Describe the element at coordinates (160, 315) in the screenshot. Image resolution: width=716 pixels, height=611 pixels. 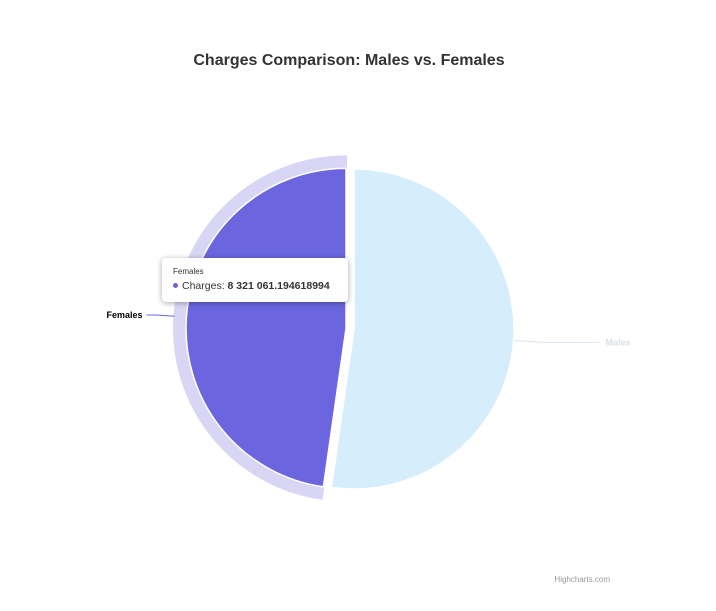
I see `connector-females` at that location.